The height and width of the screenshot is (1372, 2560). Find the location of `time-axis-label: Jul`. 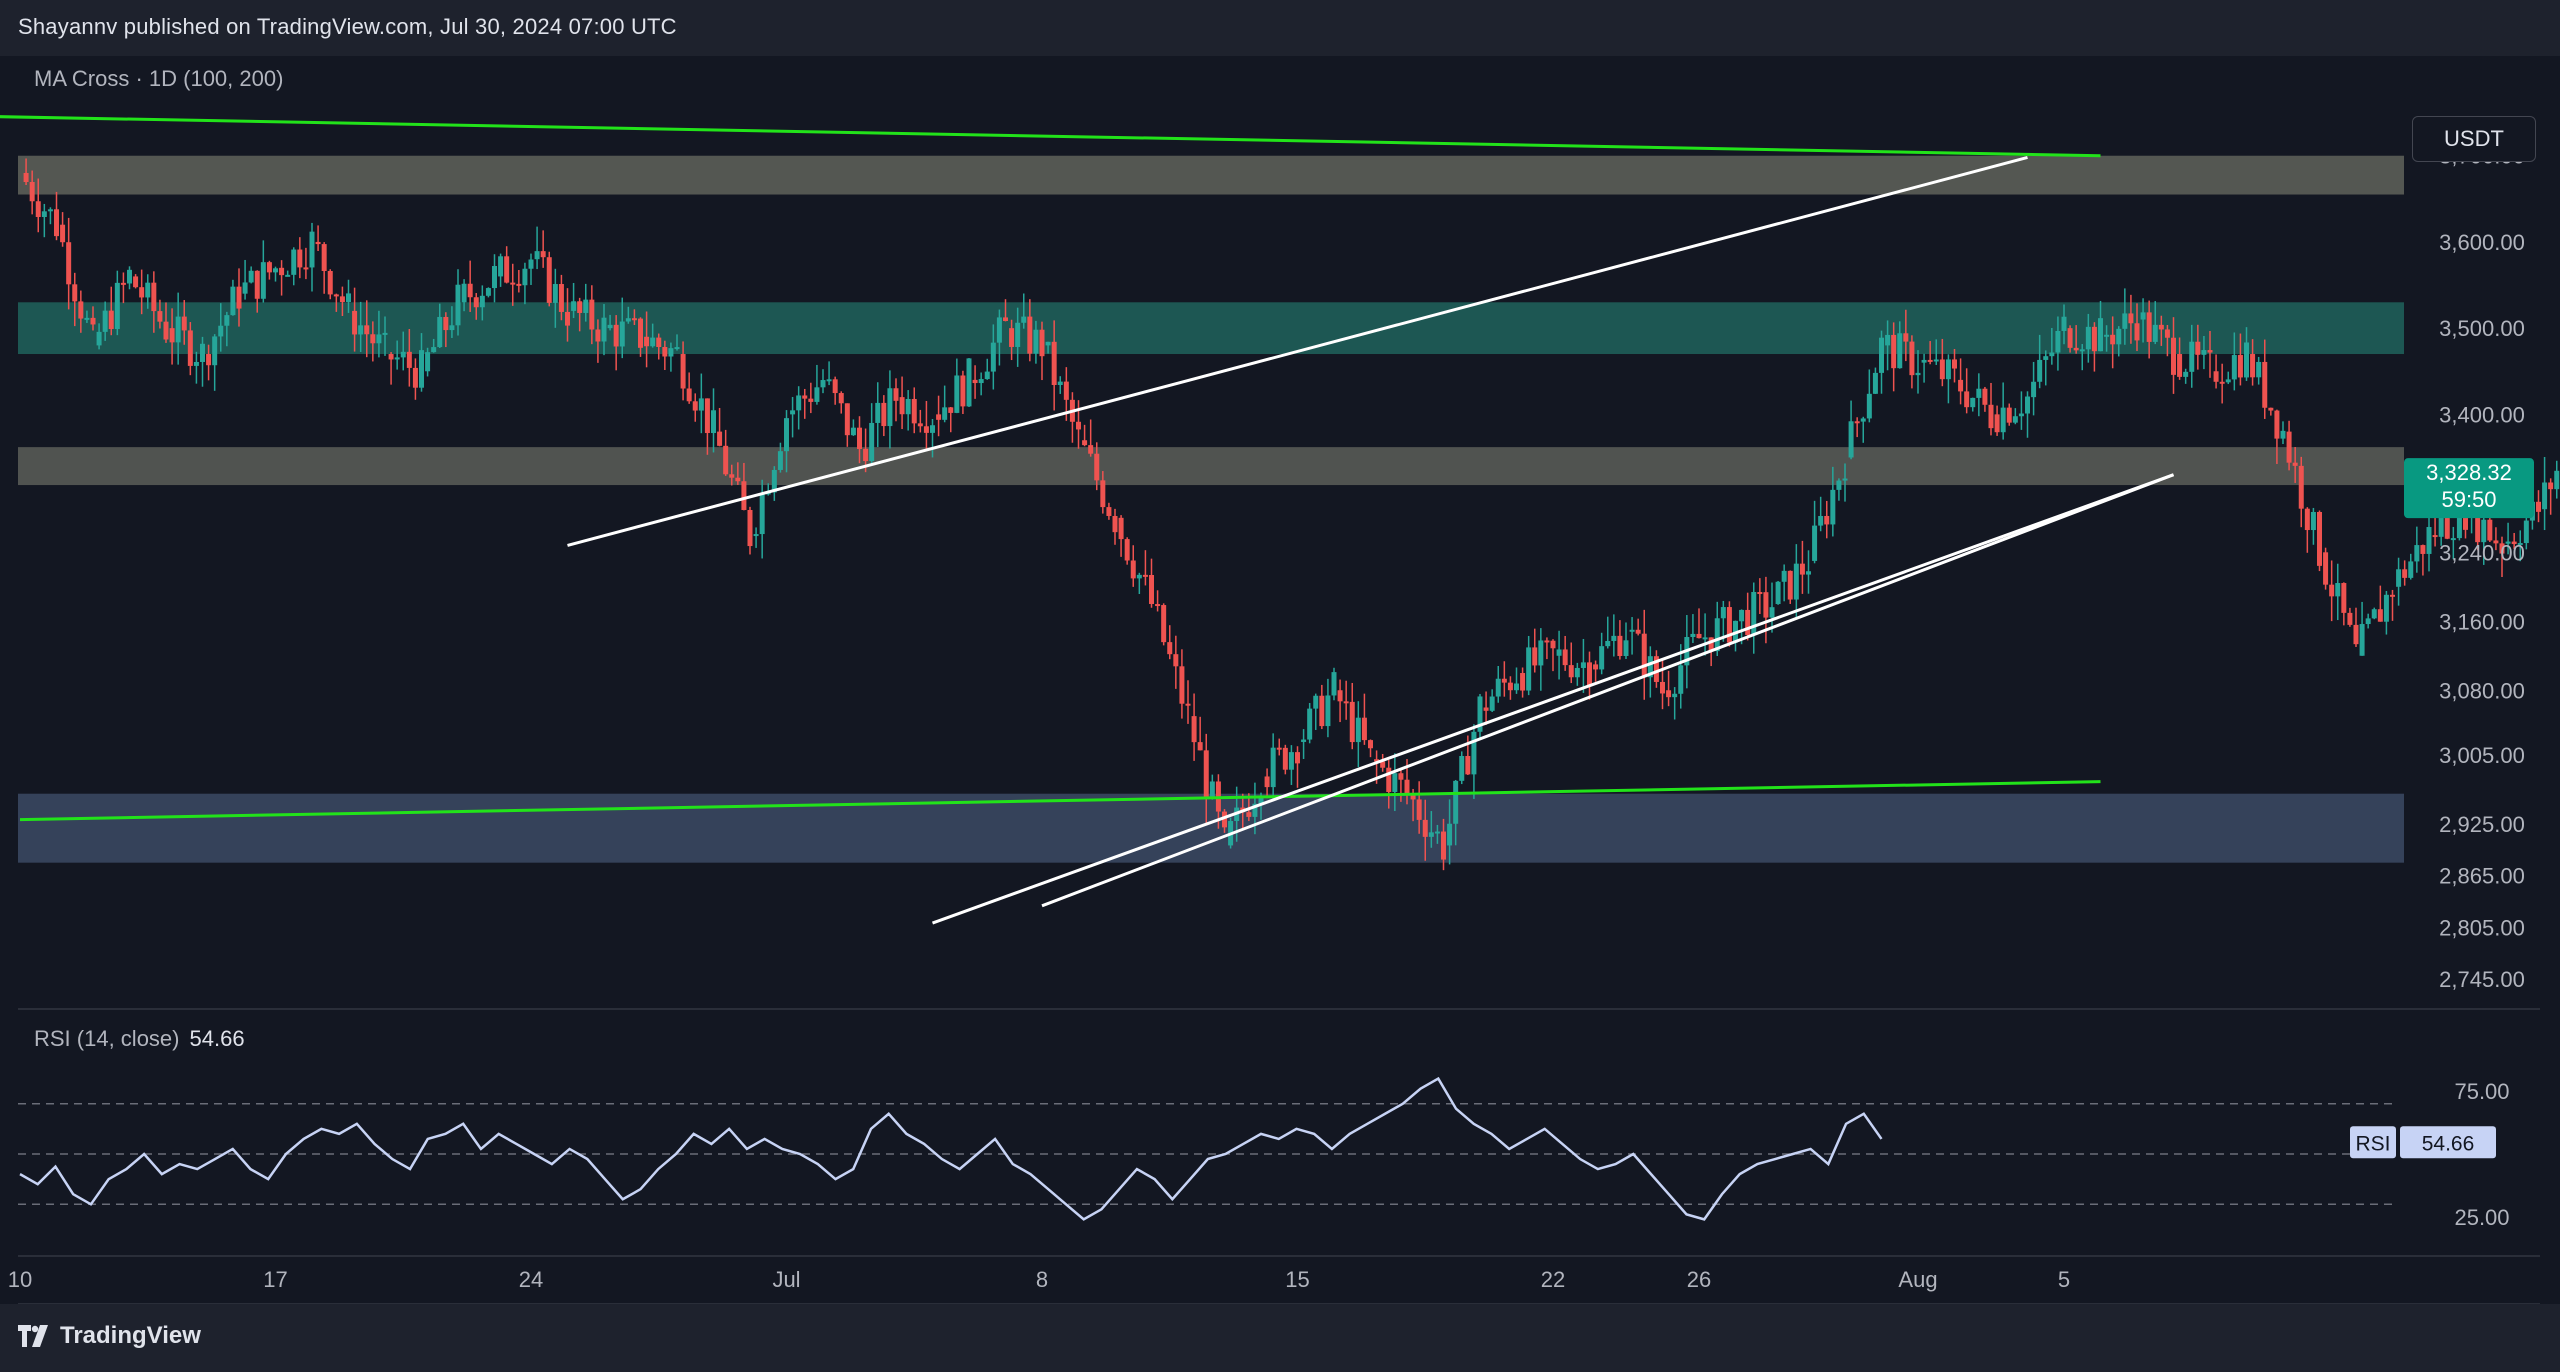

time-axis-label: Jul is located at coordinates (786, 1279).